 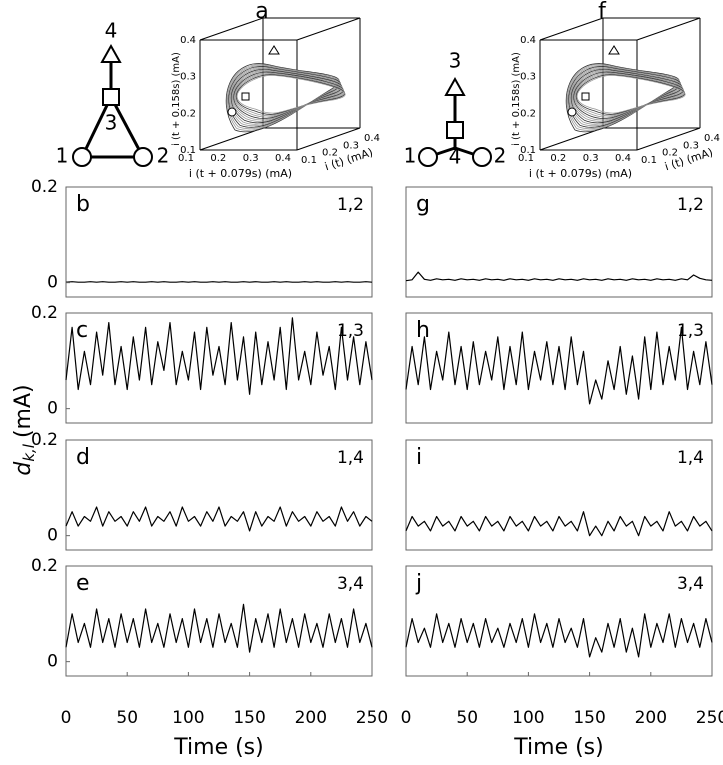 What do you see at coordinates (23, 411) in the screenshot?
I see `y-label-unit: (mA)` at bounding box center [23, 411].